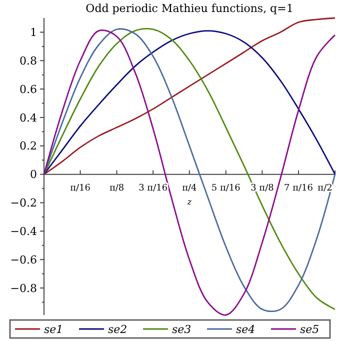  I want to click on legend-label: se1, so click(54, 329).